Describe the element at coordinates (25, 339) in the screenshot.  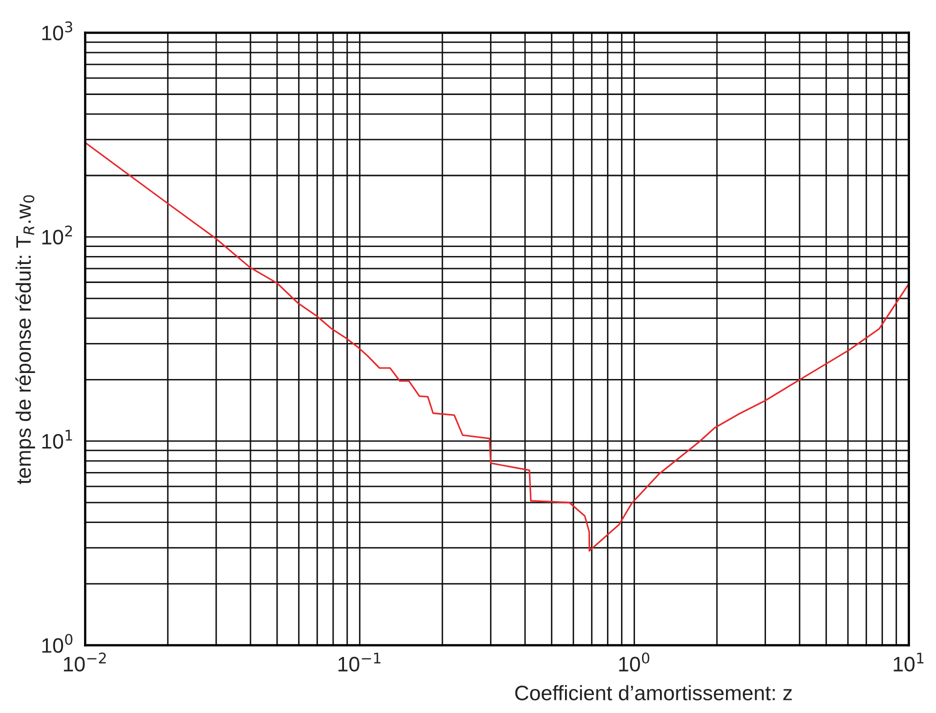
I see `y-axis-title: temps de réponse réduit: T$_{R}$.w$_{0}$` at that location.